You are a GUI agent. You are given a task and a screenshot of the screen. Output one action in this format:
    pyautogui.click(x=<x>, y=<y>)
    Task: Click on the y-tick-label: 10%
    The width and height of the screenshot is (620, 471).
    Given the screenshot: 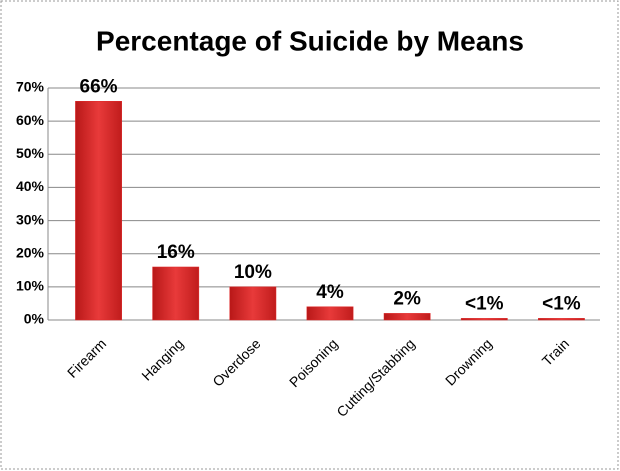 What is the action you would take?
    pyautogui.click(x=30, y=286)
    